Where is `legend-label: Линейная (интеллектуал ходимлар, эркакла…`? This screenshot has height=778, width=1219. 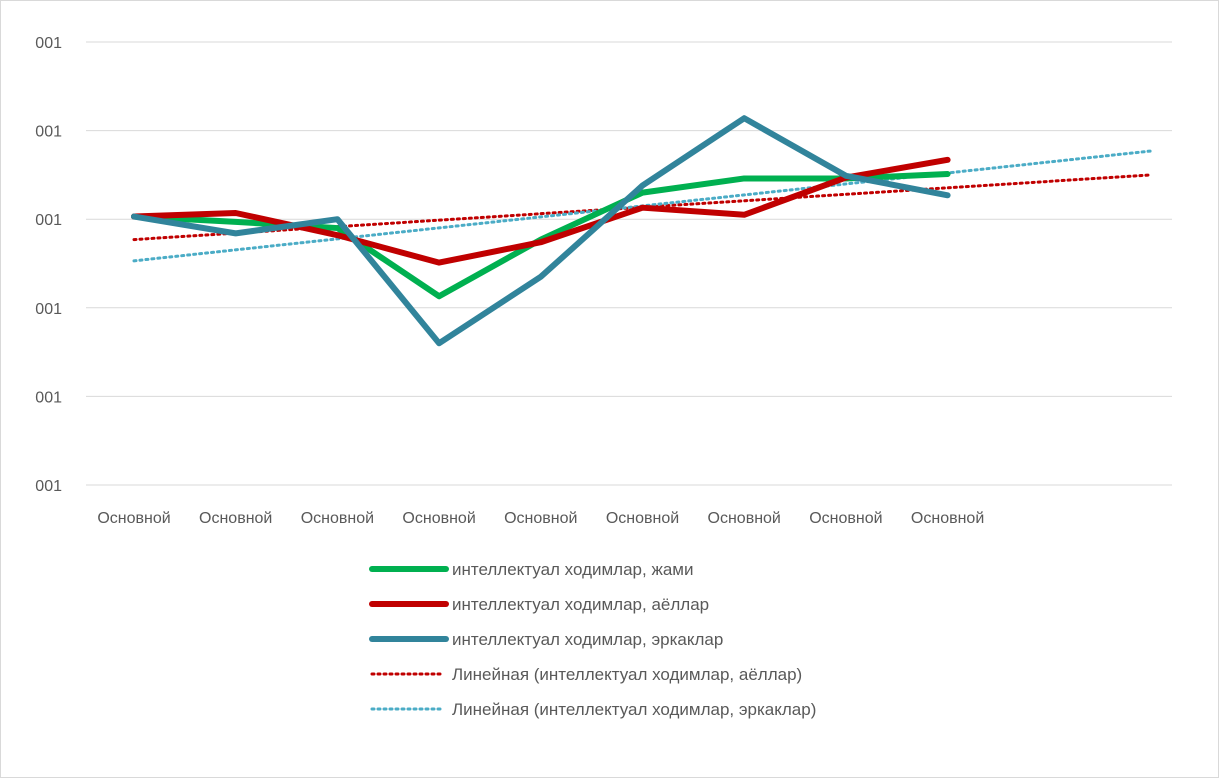
legend-label: Линейная (интеллектуал ходимлар, эркакла… is located at coordinates (634, 709).